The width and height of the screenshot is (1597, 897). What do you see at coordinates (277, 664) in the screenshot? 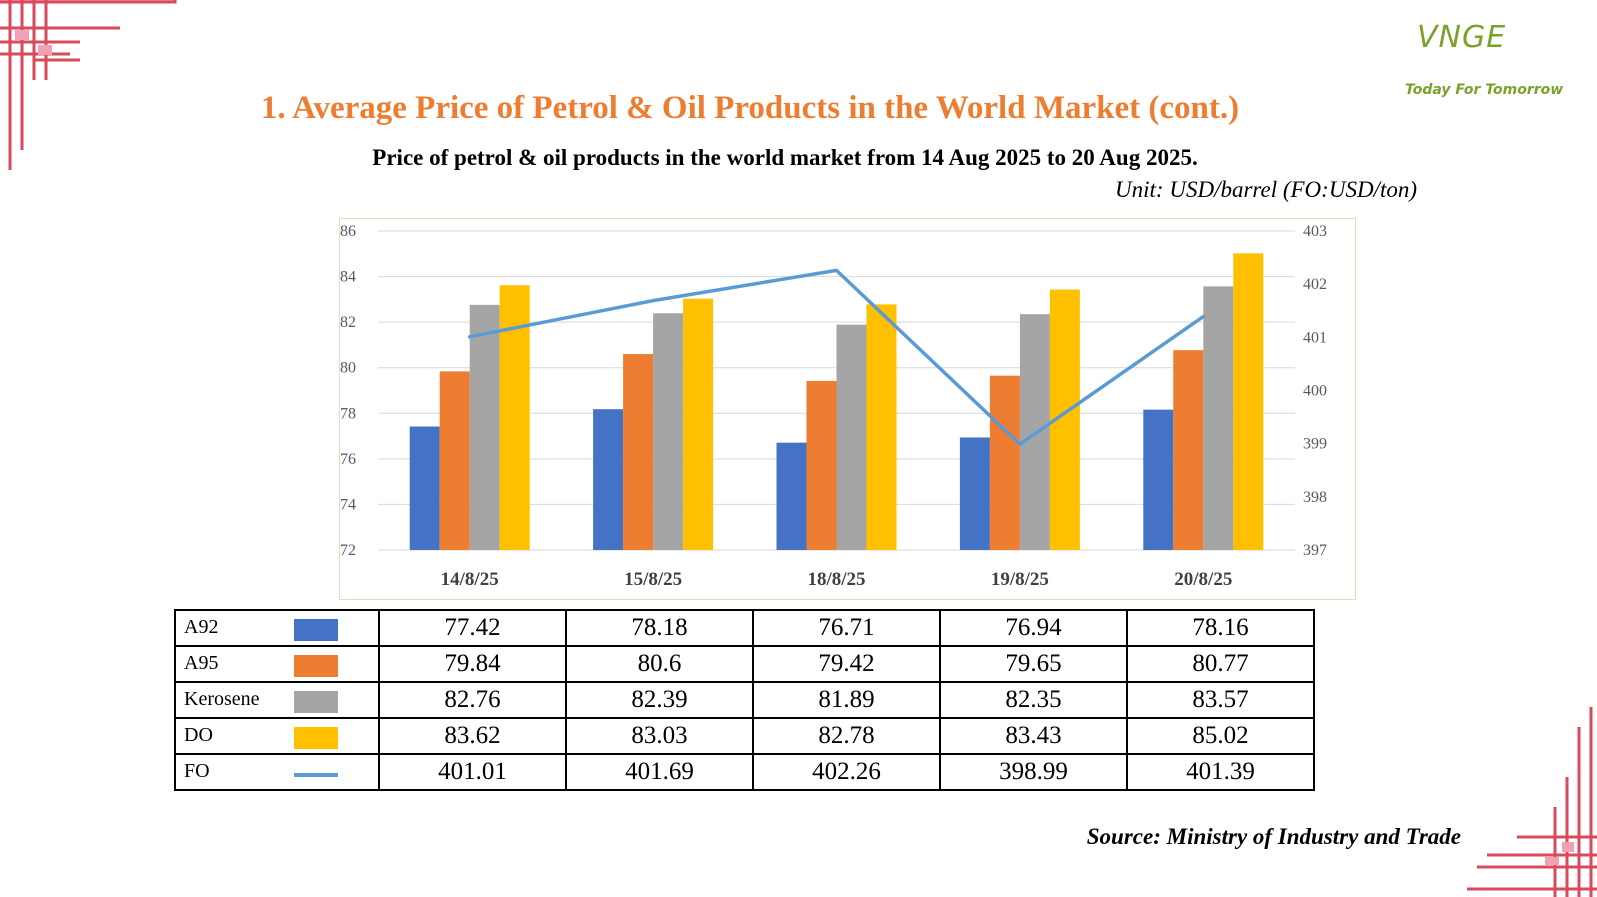
I see `series-label-cell: A95` at bounding box center [277, 664].